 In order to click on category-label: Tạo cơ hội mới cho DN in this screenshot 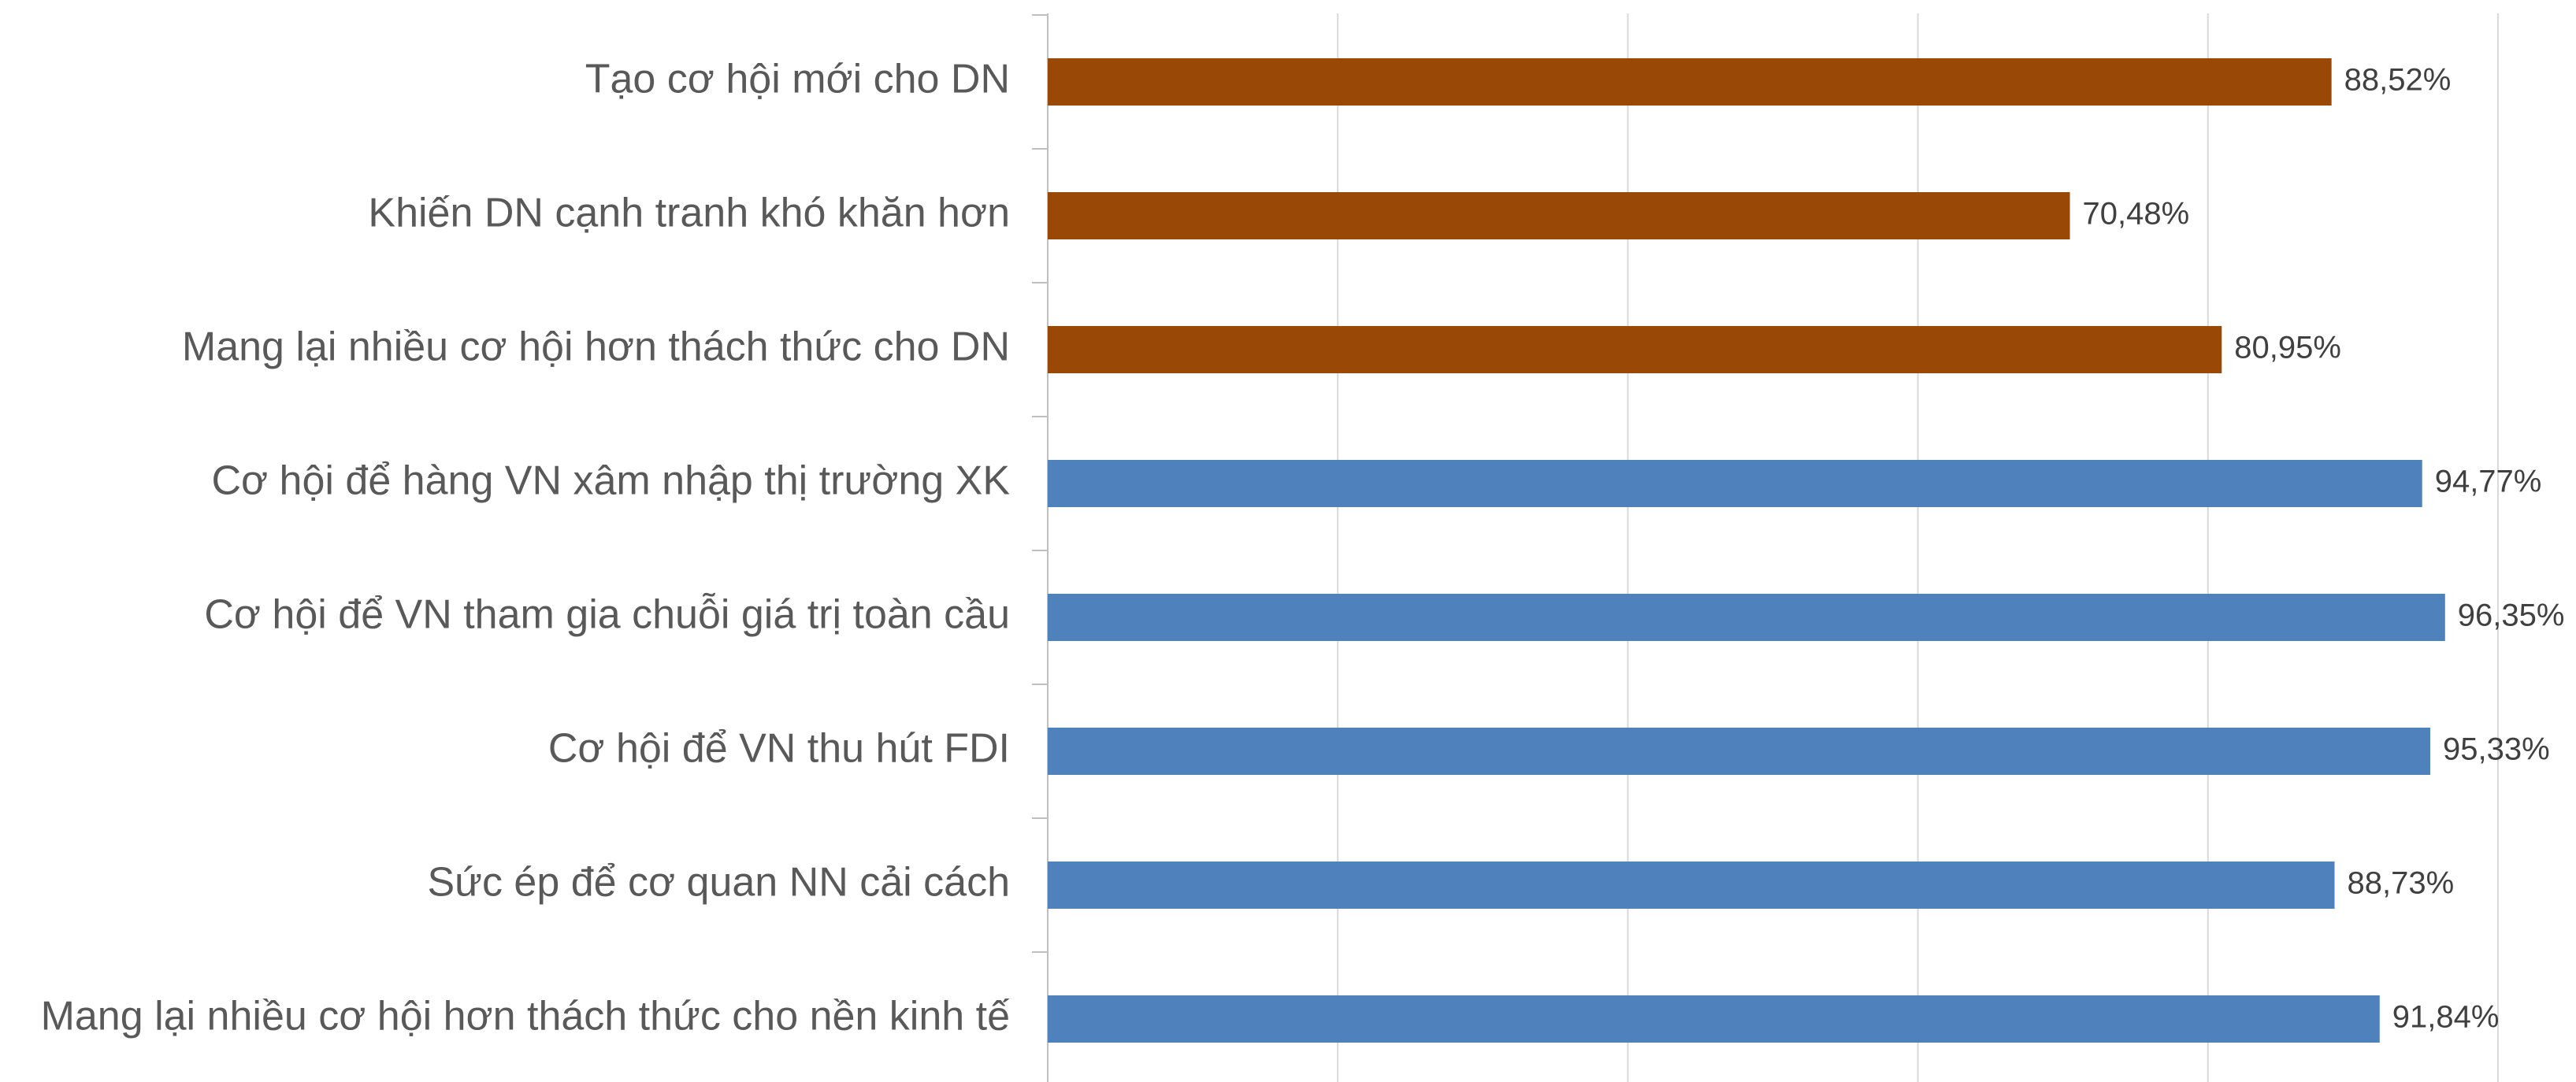, I will do `click(797, 79)`.